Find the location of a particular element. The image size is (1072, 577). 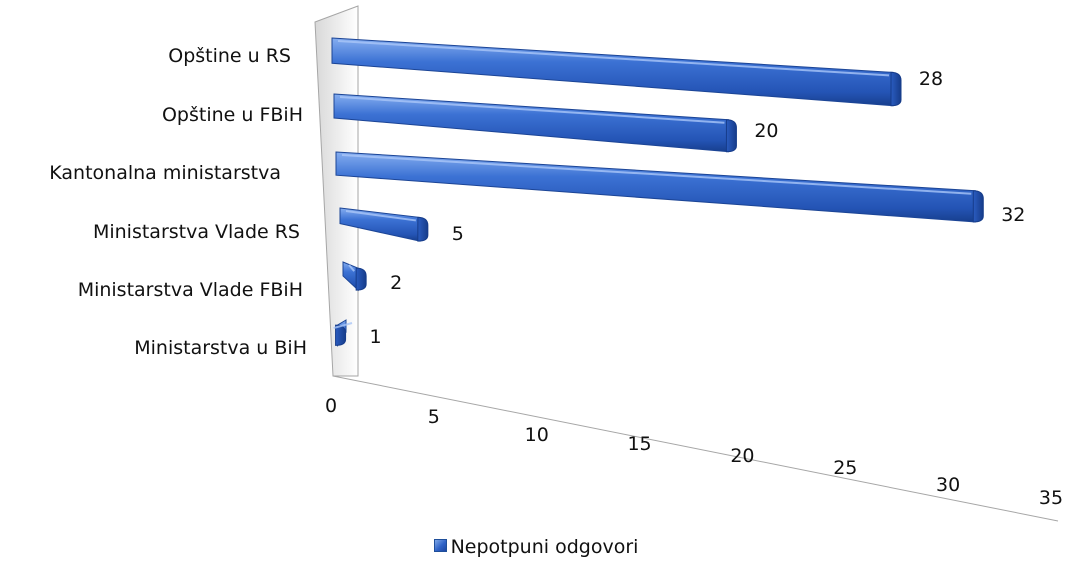

x-tick-label: 35 is located at coordinates (1051, 498).